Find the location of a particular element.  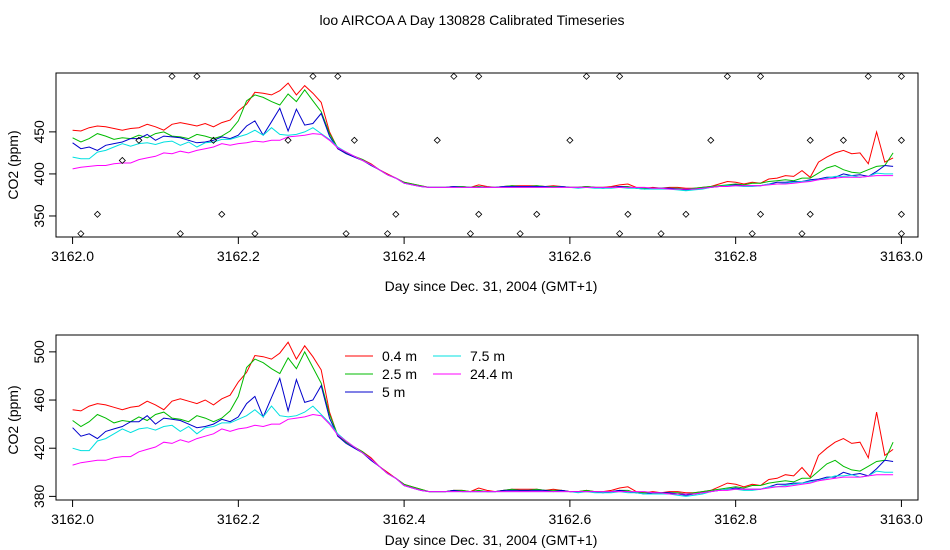

bottom-x-tick-label: 3163.0 is located at coordinates (901, 519).